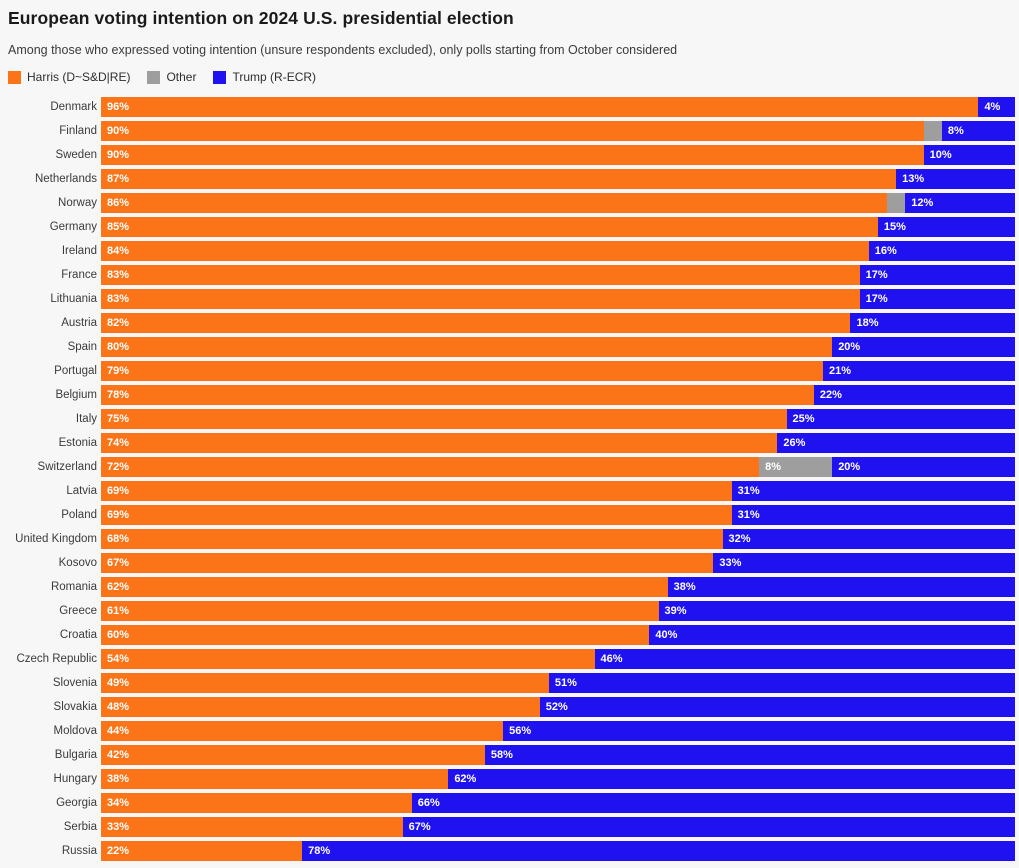 The height and width of the screenshot is (868, 1019). Describe the element at coordinates (836, 611) in the screenshot. I see `trump-segment: 39%` at that location.